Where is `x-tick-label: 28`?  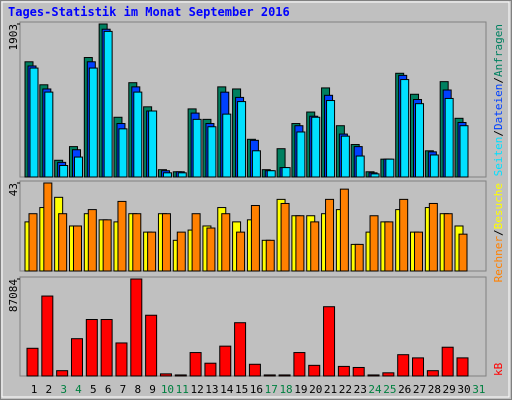
x-tick-label: 28 is located at coordinates (434, 389).